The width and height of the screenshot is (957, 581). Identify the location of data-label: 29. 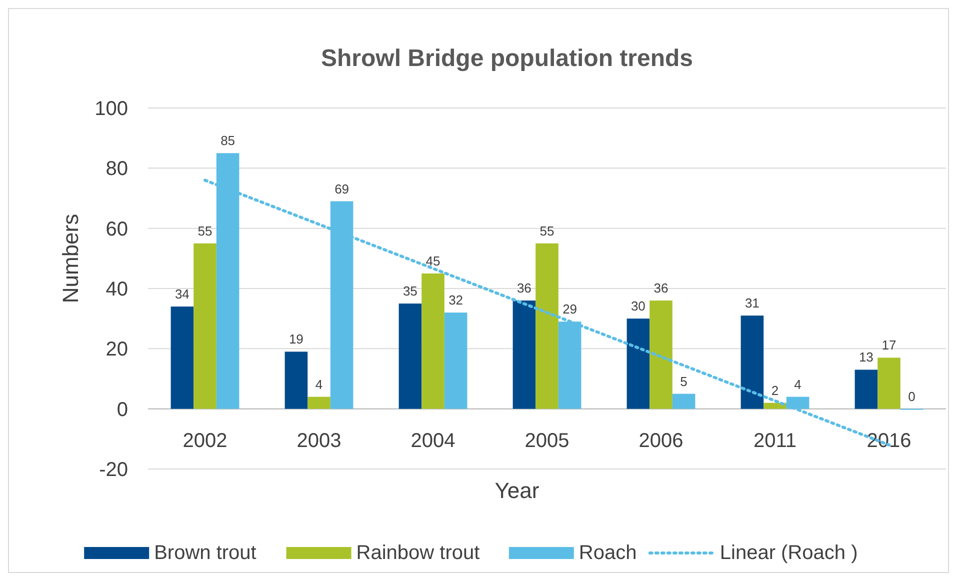
(570, 309).